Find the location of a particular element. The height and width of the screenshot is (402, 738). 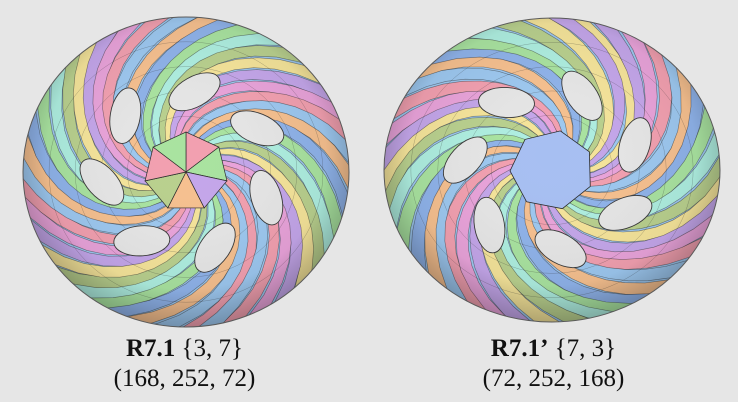

element-counts: (168, 252, 72) is located at coordinates (184, 378).